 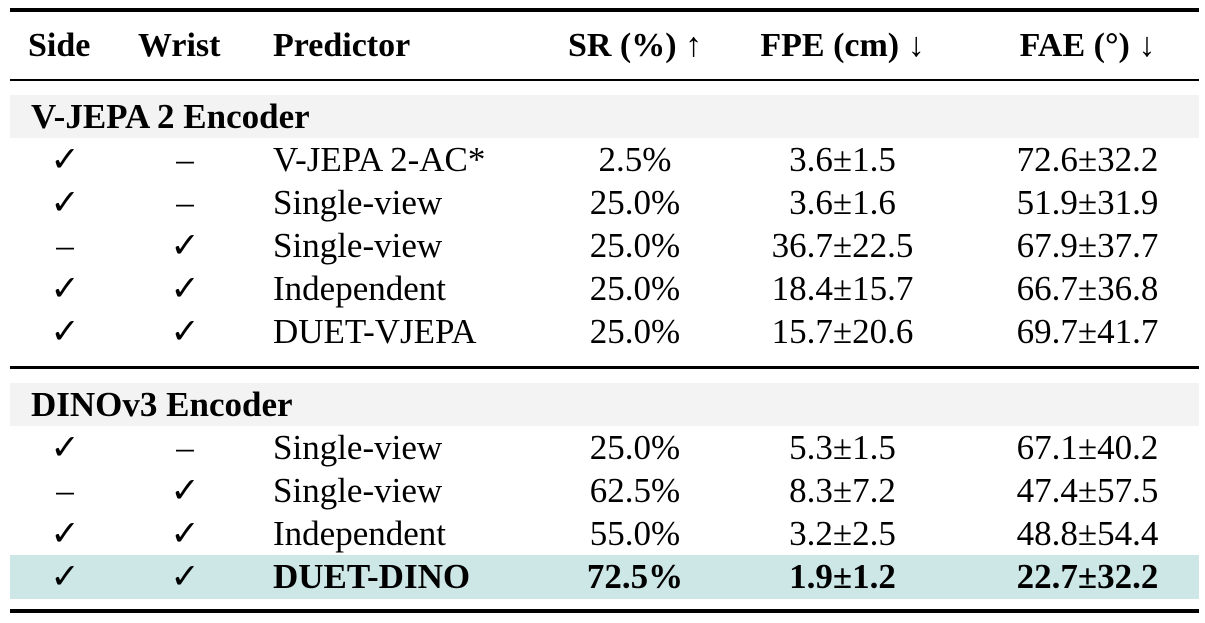 What do you see at coordinates (1087, 533) in the screenshot?
I see `fae-cell: 48.8±54.4` at bounding box center [1087, 533].